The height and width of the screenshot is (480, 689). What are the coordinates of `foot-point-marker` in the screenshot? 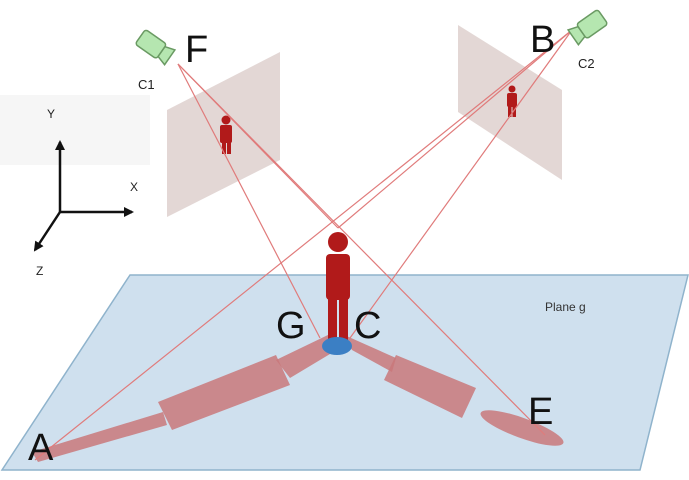 It's located at (337, 346).